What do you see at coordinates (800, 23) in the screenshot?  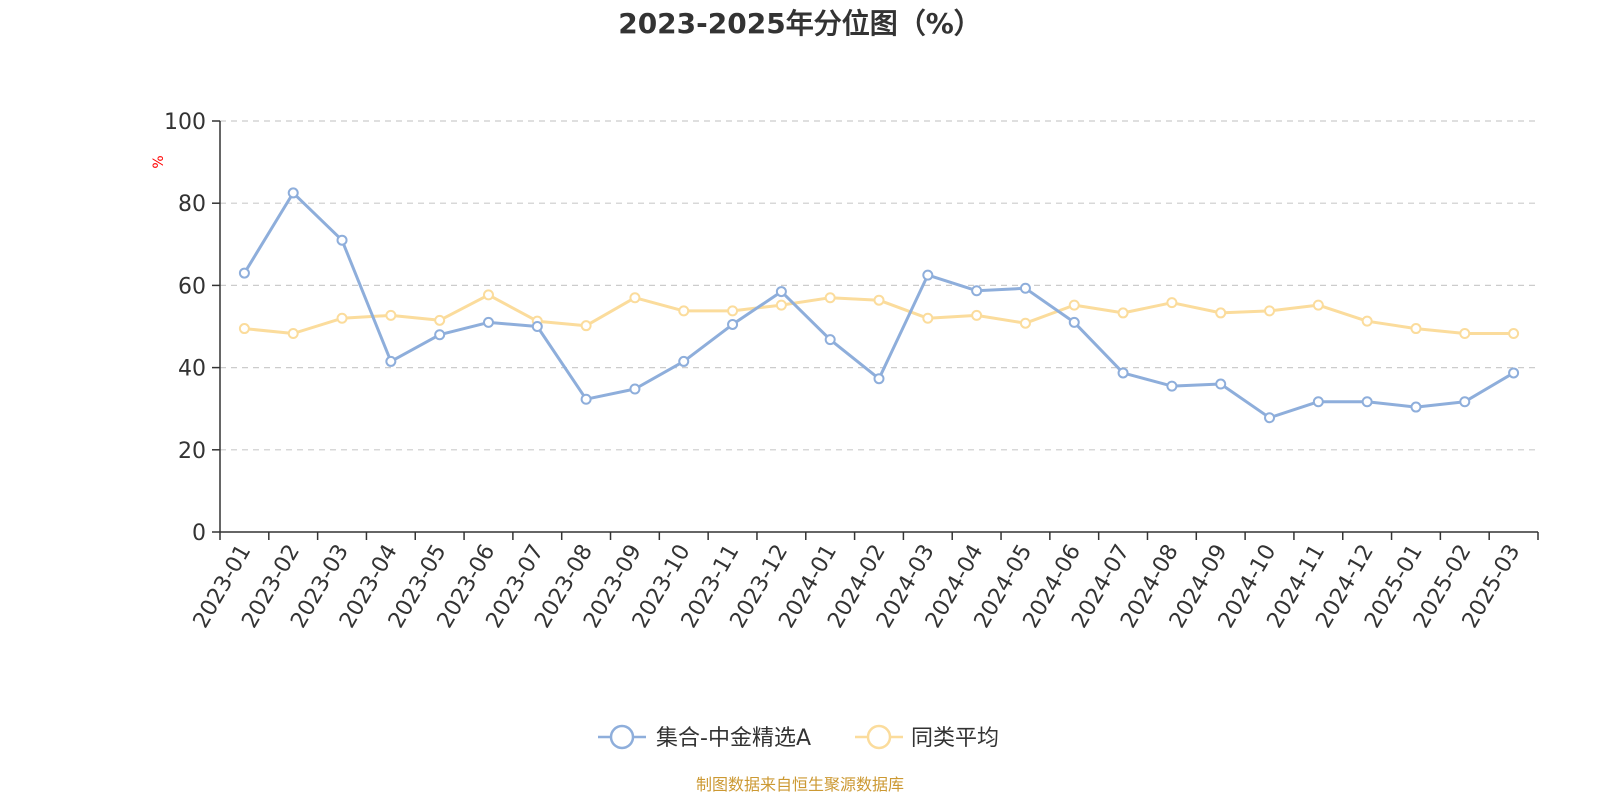 I see `chart-title: 2023-2025年分位图（%）` at bounding box center [800, 23].